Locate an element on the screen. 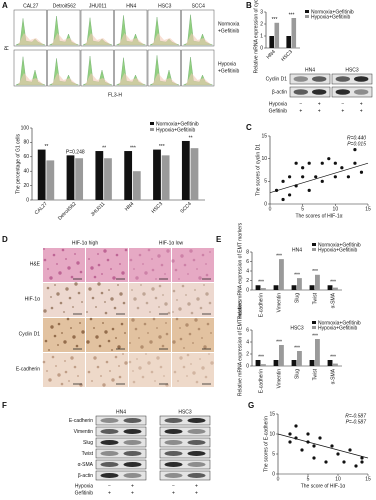  x-tick-label: α-SMA is located at coordinates (333, 300).